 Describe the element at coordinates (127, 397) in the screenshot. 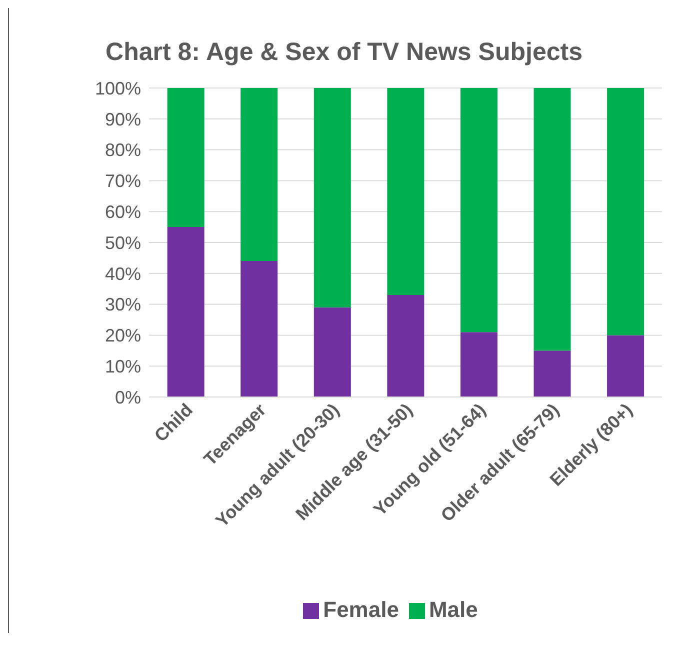

I see `y-tick-label: 0%` at that location.